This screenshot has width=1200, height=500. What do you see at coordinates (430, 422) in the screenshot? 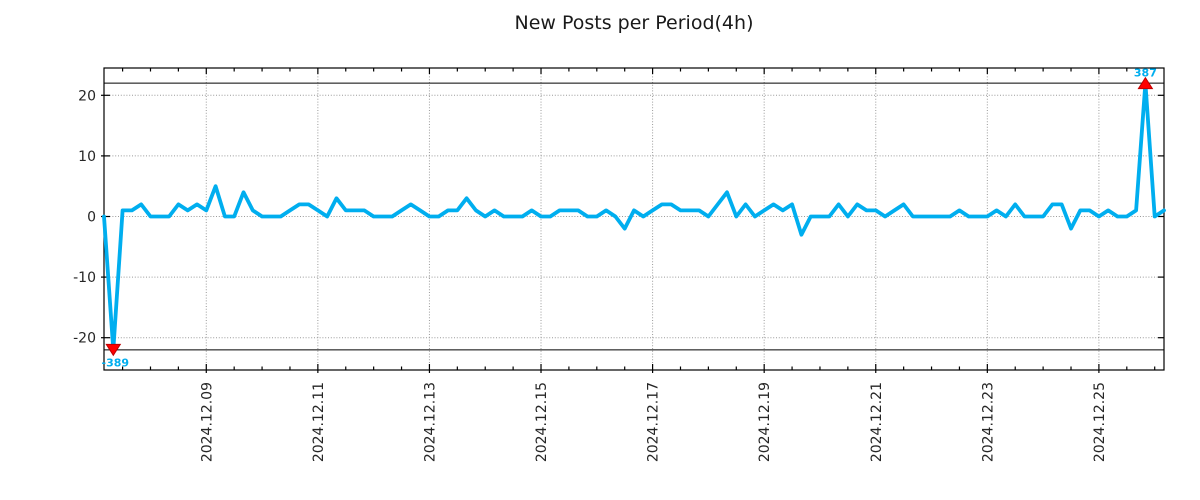
I see `x-tick-label: 2024.12.13` at bounding box center [430, 422].